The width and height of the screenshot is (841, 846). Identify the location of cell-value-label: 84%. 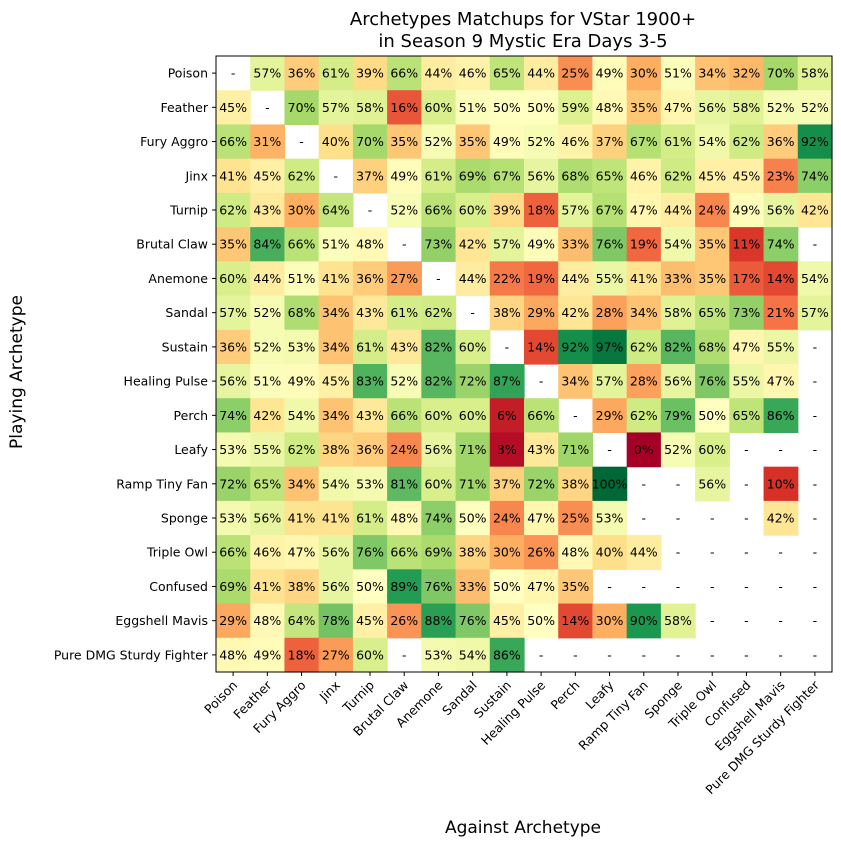
(267, 244).